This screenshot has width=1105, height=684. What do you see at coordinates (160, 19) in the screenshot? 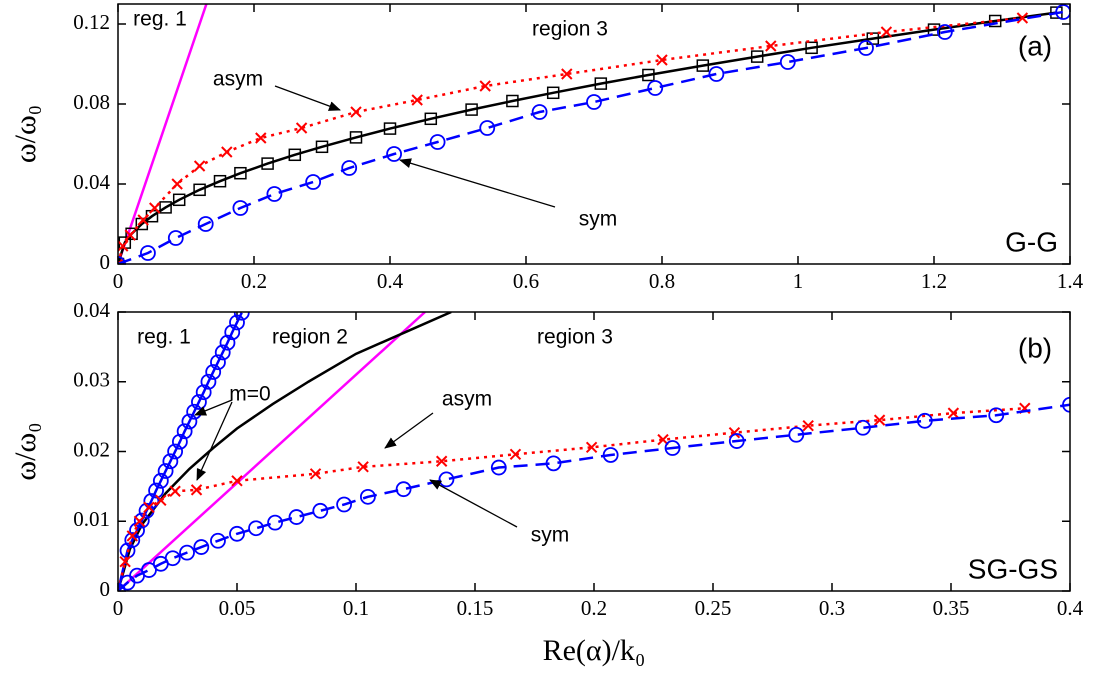
I see `annotation: reg. 1` at bounding box center [160, 19].